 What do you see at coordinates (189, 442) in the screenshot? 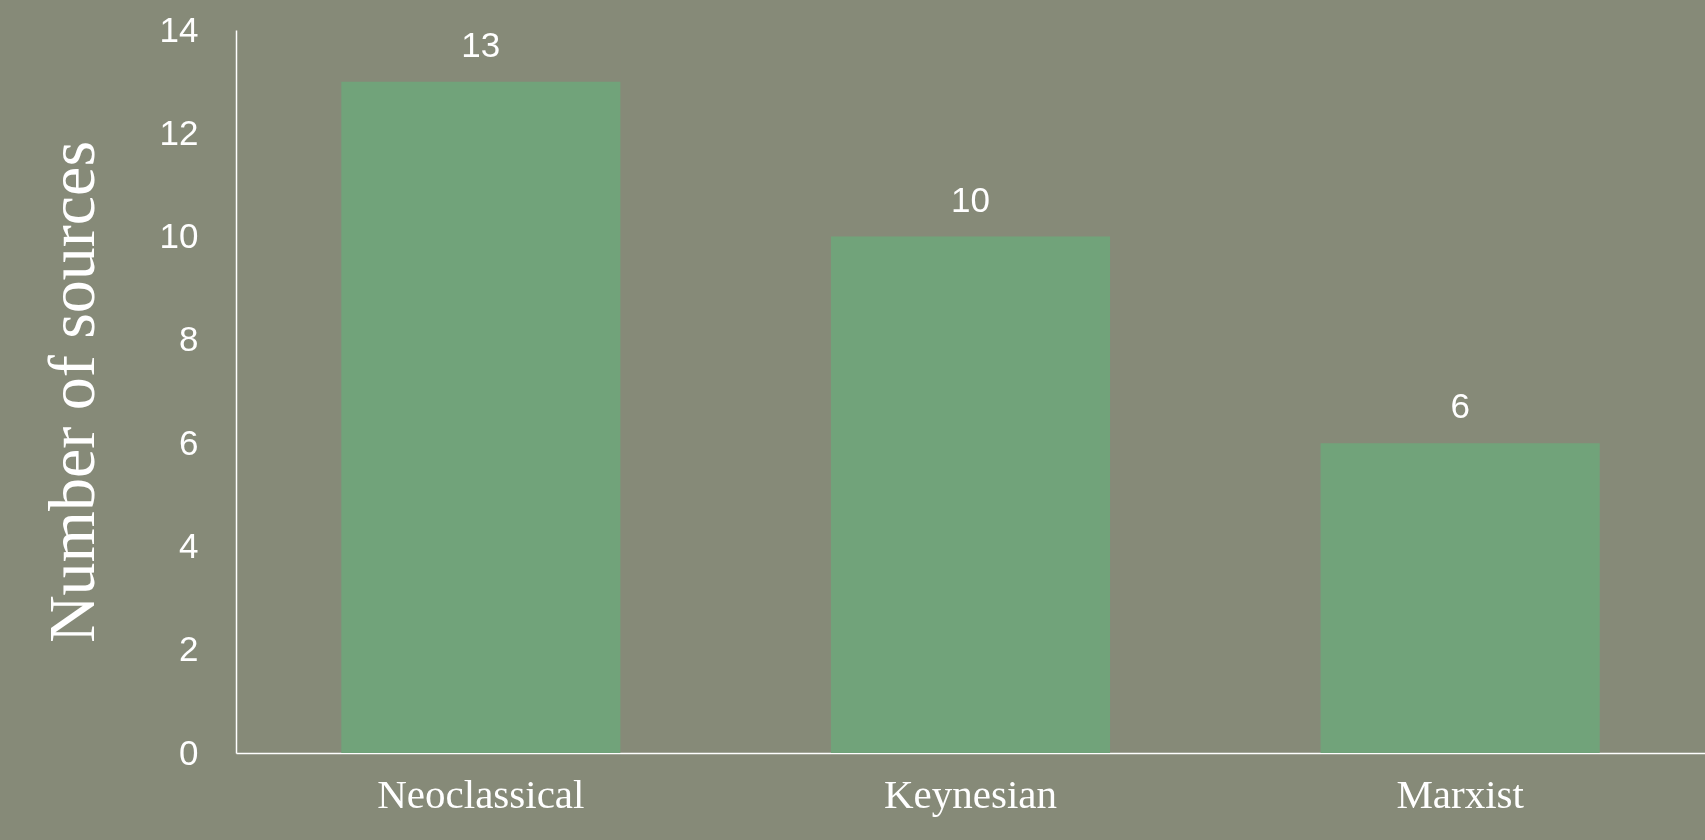
I see `y-tick-label: 6` at bounding box center [189, 442].